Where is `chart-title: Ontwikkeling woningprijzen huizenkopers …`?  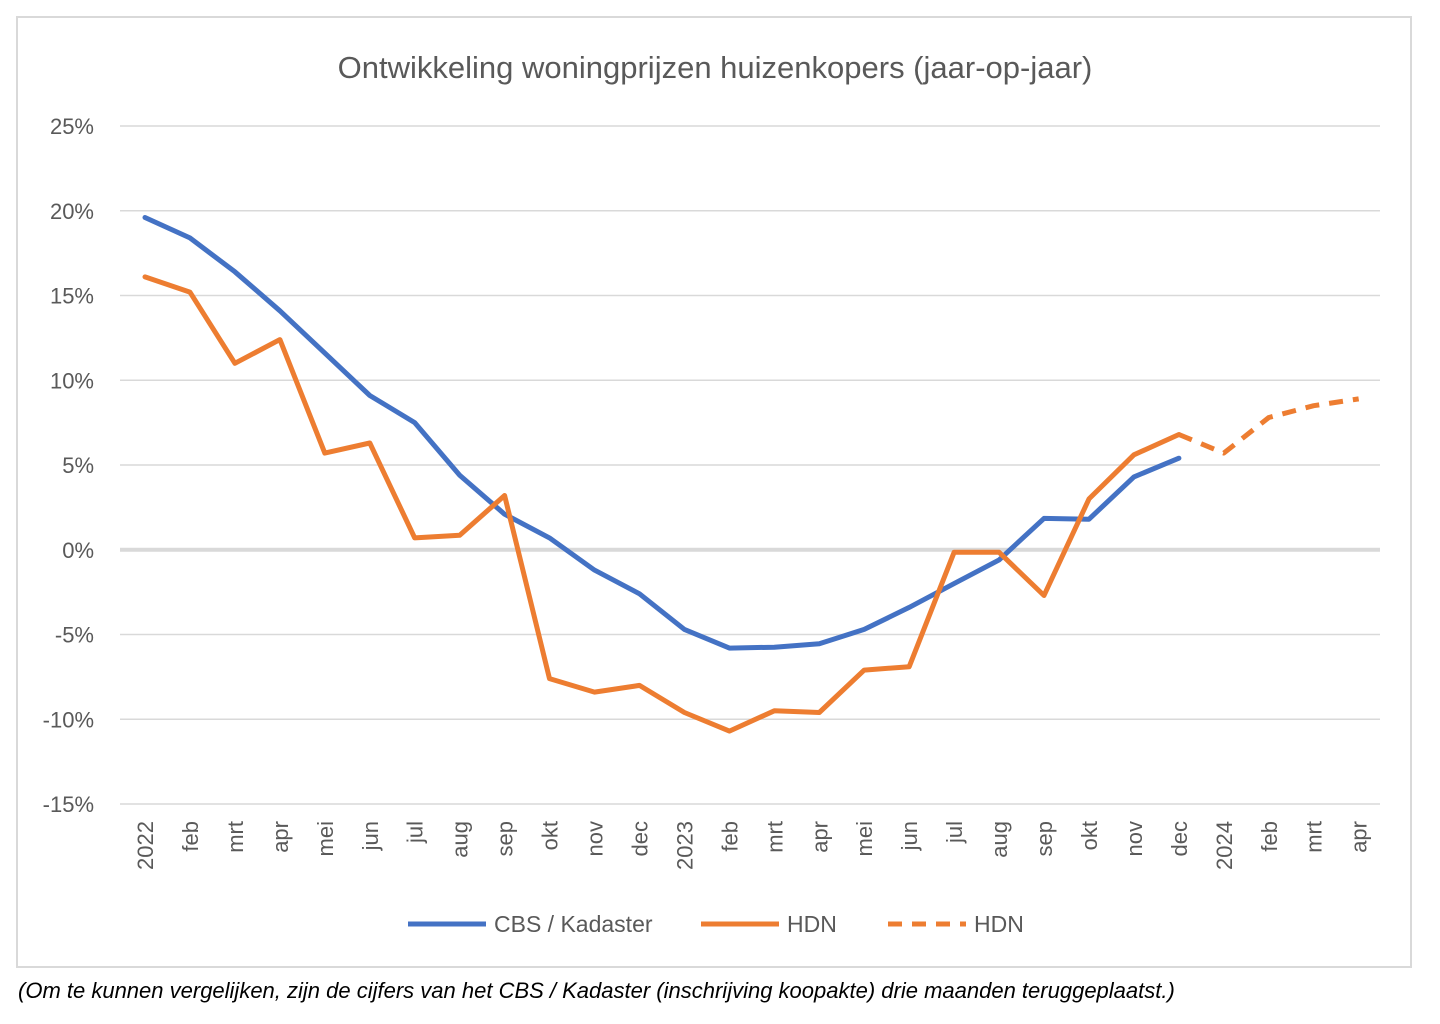 chart-title: Ontwikkeling woningprijzen huizenkopers … is located at coordinates (715, 67).